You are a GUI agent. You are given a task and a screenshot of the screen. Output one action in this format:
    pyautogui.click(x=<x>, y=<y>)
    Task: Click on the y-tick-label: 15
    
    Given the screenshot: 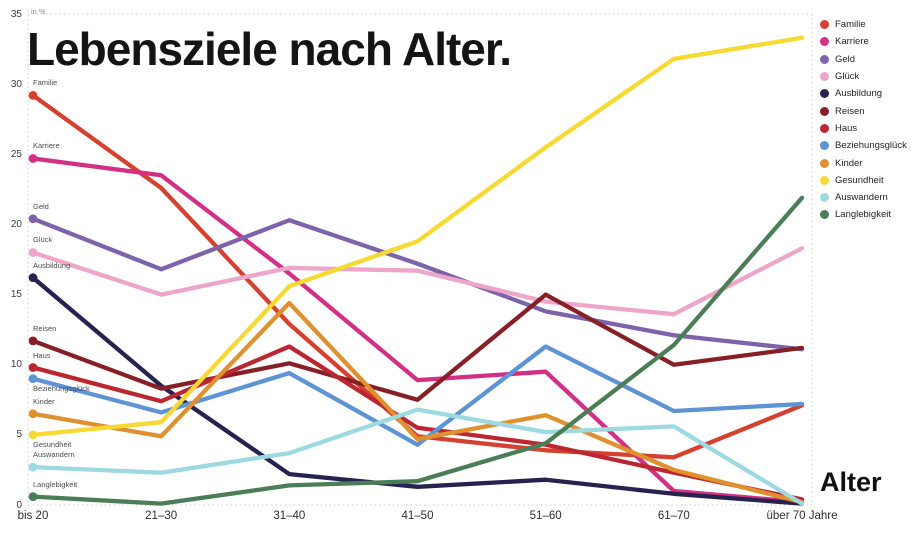 What is the action you would take?
    pyautogui.click(x=16, y=295)
    